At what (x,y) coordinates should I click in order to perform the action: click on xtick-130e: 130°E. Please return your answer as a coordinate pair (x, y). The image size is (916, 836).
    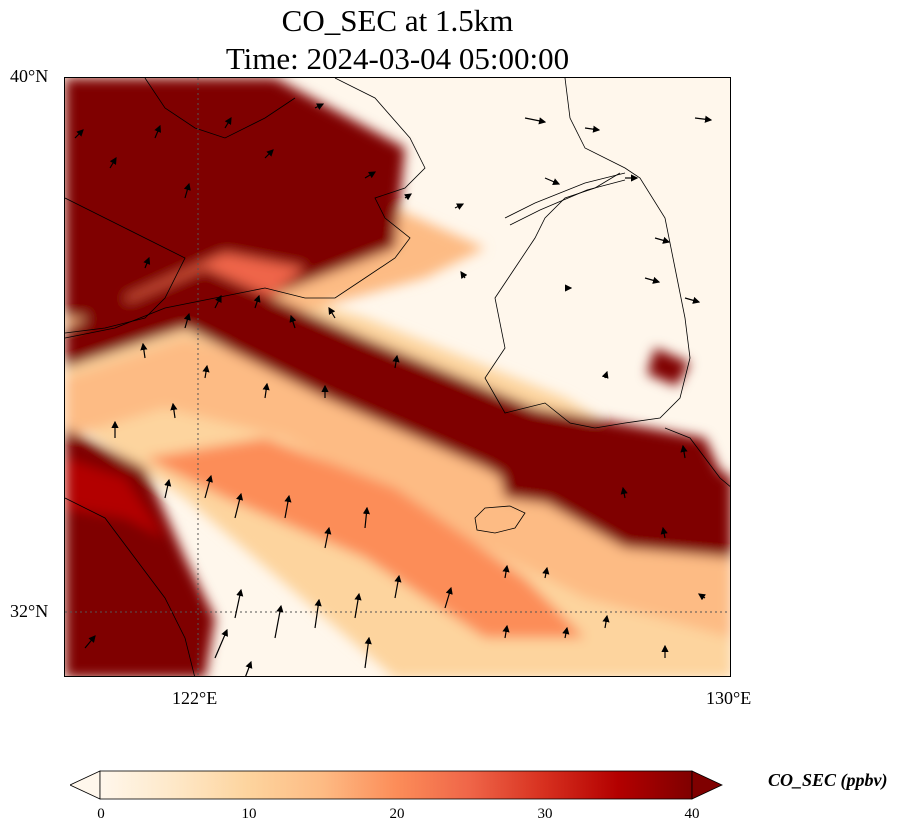
    Looking at the image, I should click on (729, 698).